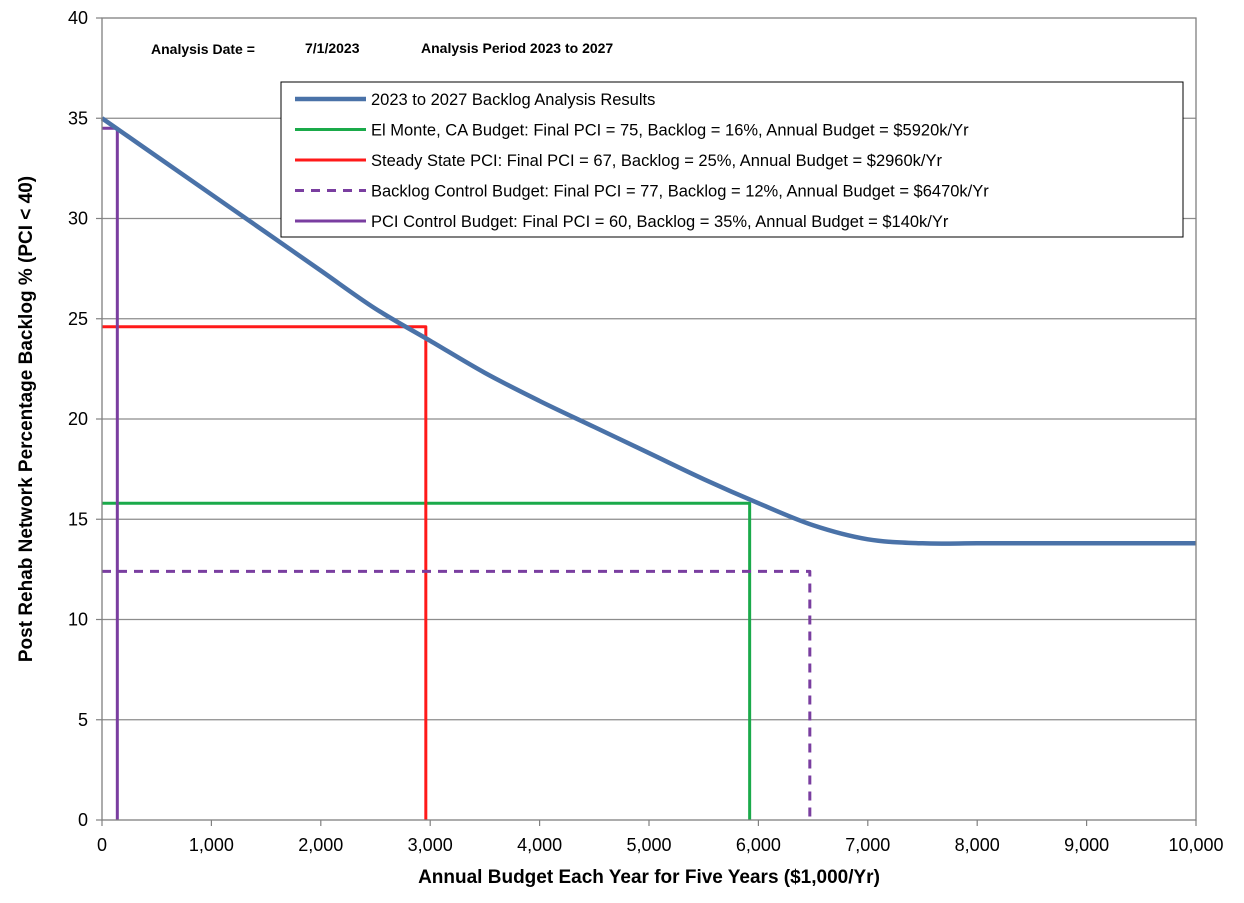 Image resolution: width=1244 pixels, height=903 pixels. What do you see at coordinates (867, 845) in the screenshot?
I see `x-tick-label: 7,000` at bounding box center [867, 845].